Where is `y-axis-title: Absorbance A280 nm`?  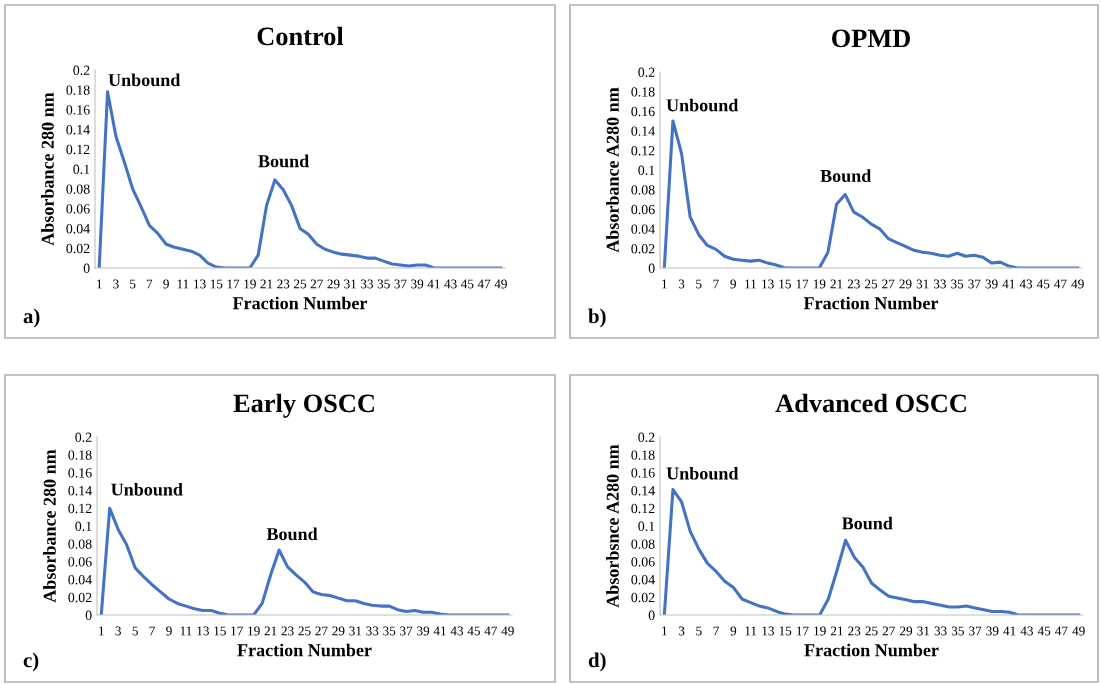
y-axis-title: Absorbance A280 nm is located at coordinates (612, 170).